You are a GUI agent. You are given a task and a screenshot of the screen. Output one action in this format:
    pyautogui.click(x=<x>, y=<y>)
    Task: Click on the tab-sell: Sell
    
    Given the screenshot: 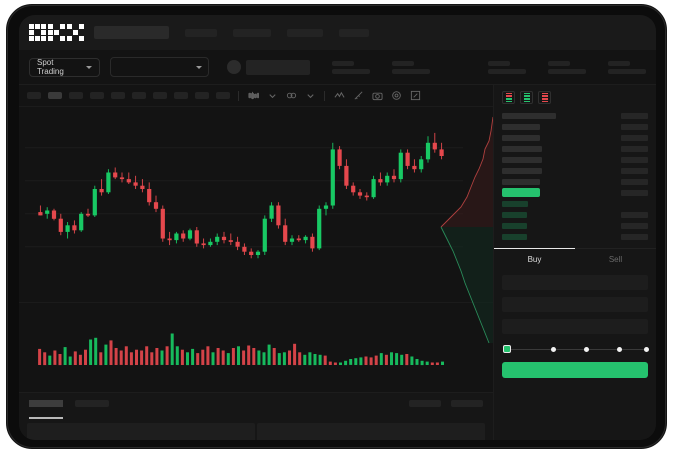 What is the action you would take?
    pyautogui.click(x=615, y=259)
    